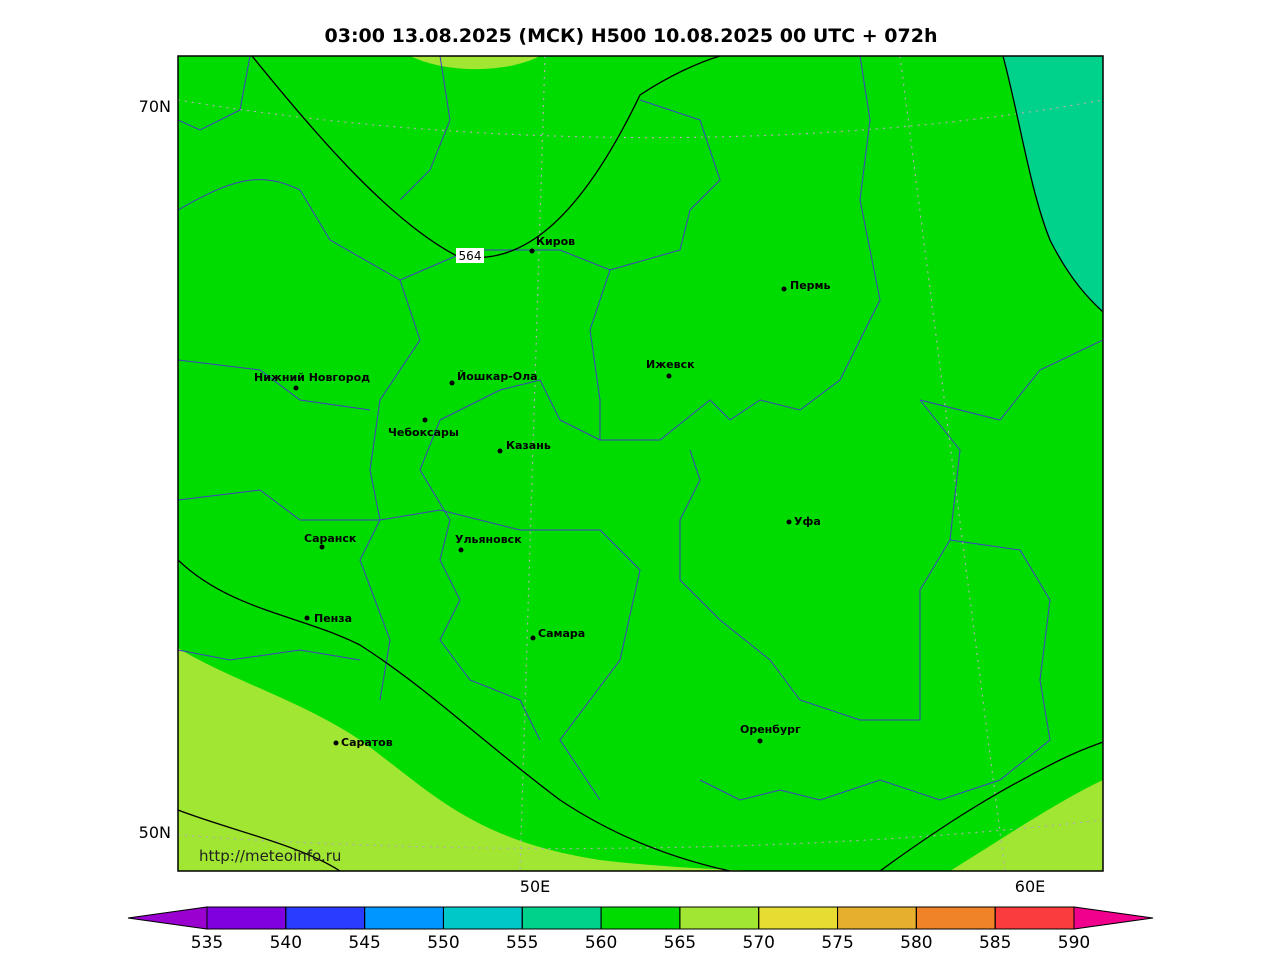 This screenshot has height=967, width=1281. Describe the element at coordinates (155, 106) in the screenshot. I see `lat-label: 70N` at that location.